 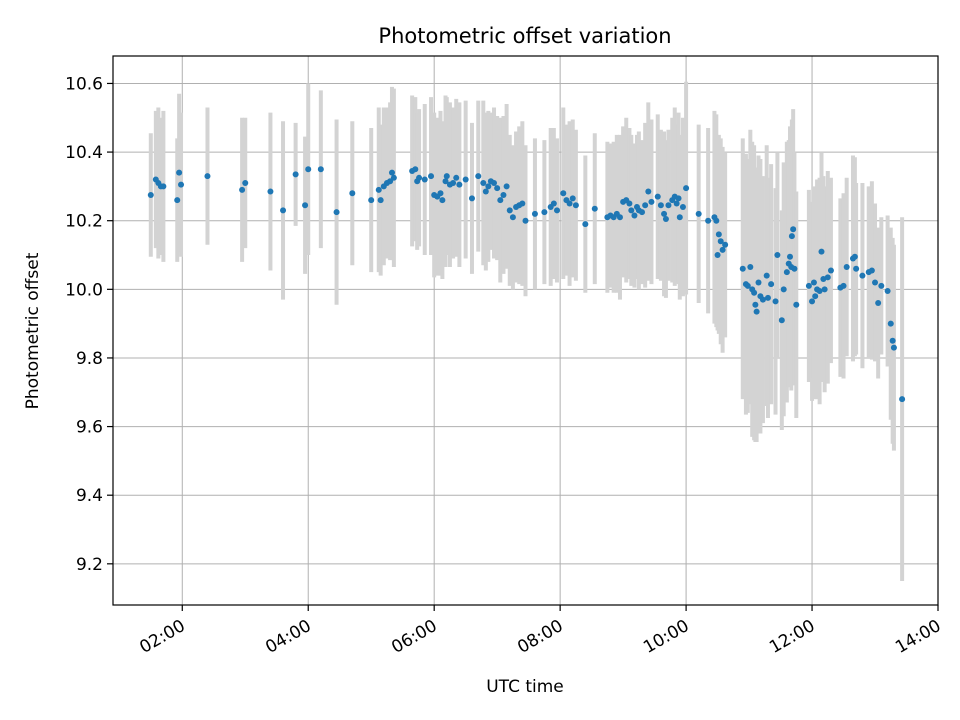 What do you see at coordinates (33, 330) in the screenshot?
I see `y-axis-label: Photometric offset` at bounding box center [33, 330].